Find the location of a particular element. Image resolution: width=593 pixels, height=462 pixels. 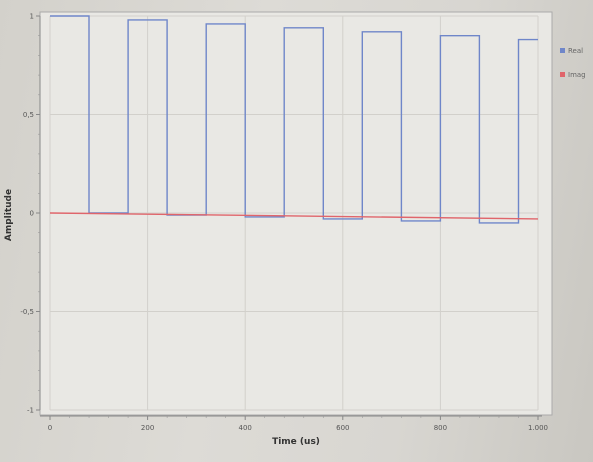

x-tick-layer: 0 200 400 600 800 1.000 is located at coordinates (294, 423).